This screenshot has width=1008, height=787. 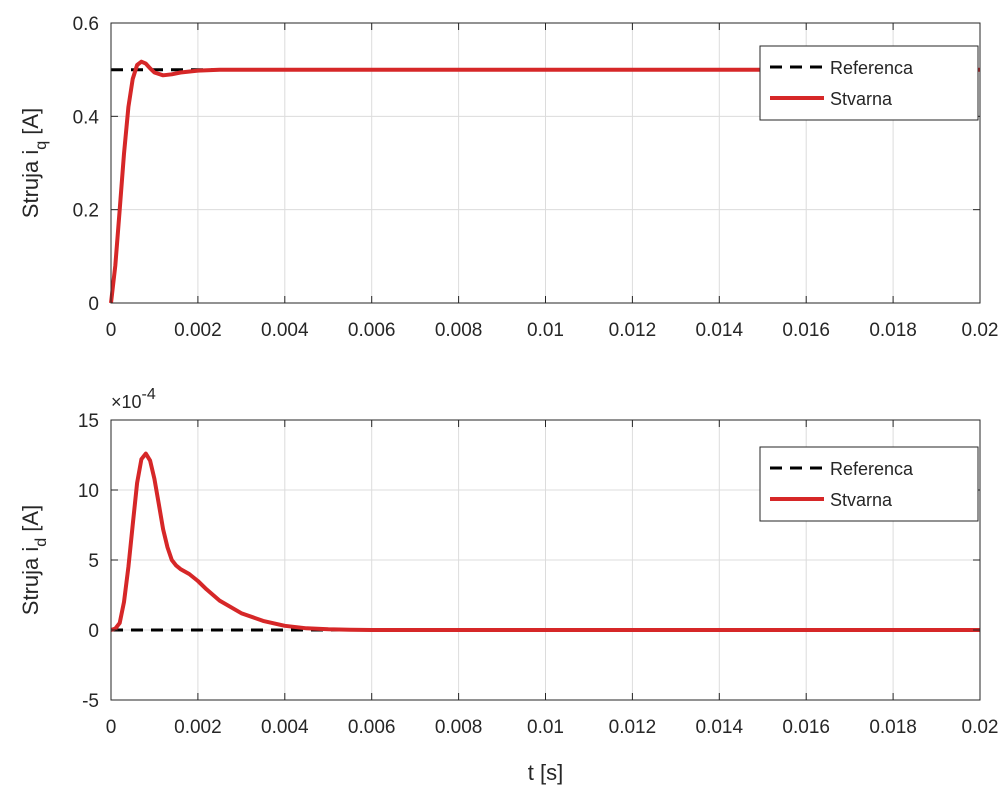 What do you see at coordinates (633, 330) in the screenshot?
I see `top-x-tick-label: 0.012` at bounding box center [633, 330].